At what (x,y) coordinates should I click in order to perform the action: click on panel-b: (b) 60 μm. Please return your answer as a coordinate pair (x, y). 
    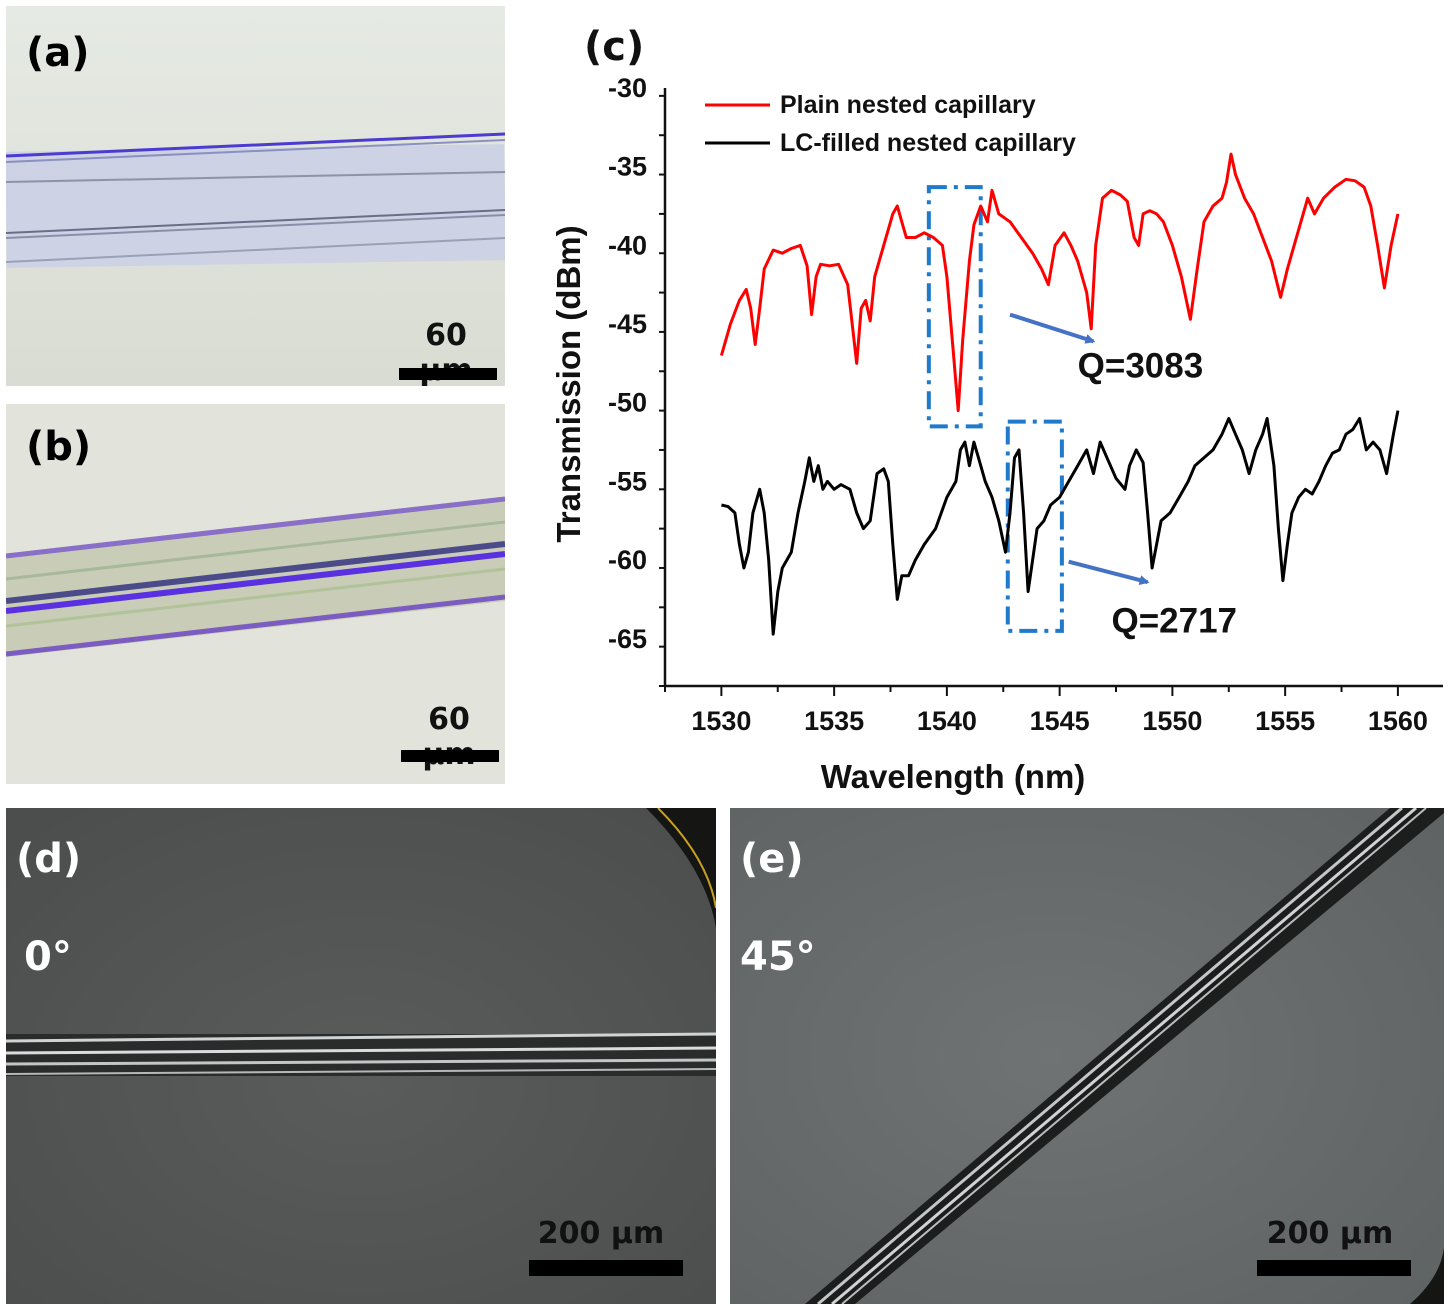
    Looking at the image, I should click on (255, 594).